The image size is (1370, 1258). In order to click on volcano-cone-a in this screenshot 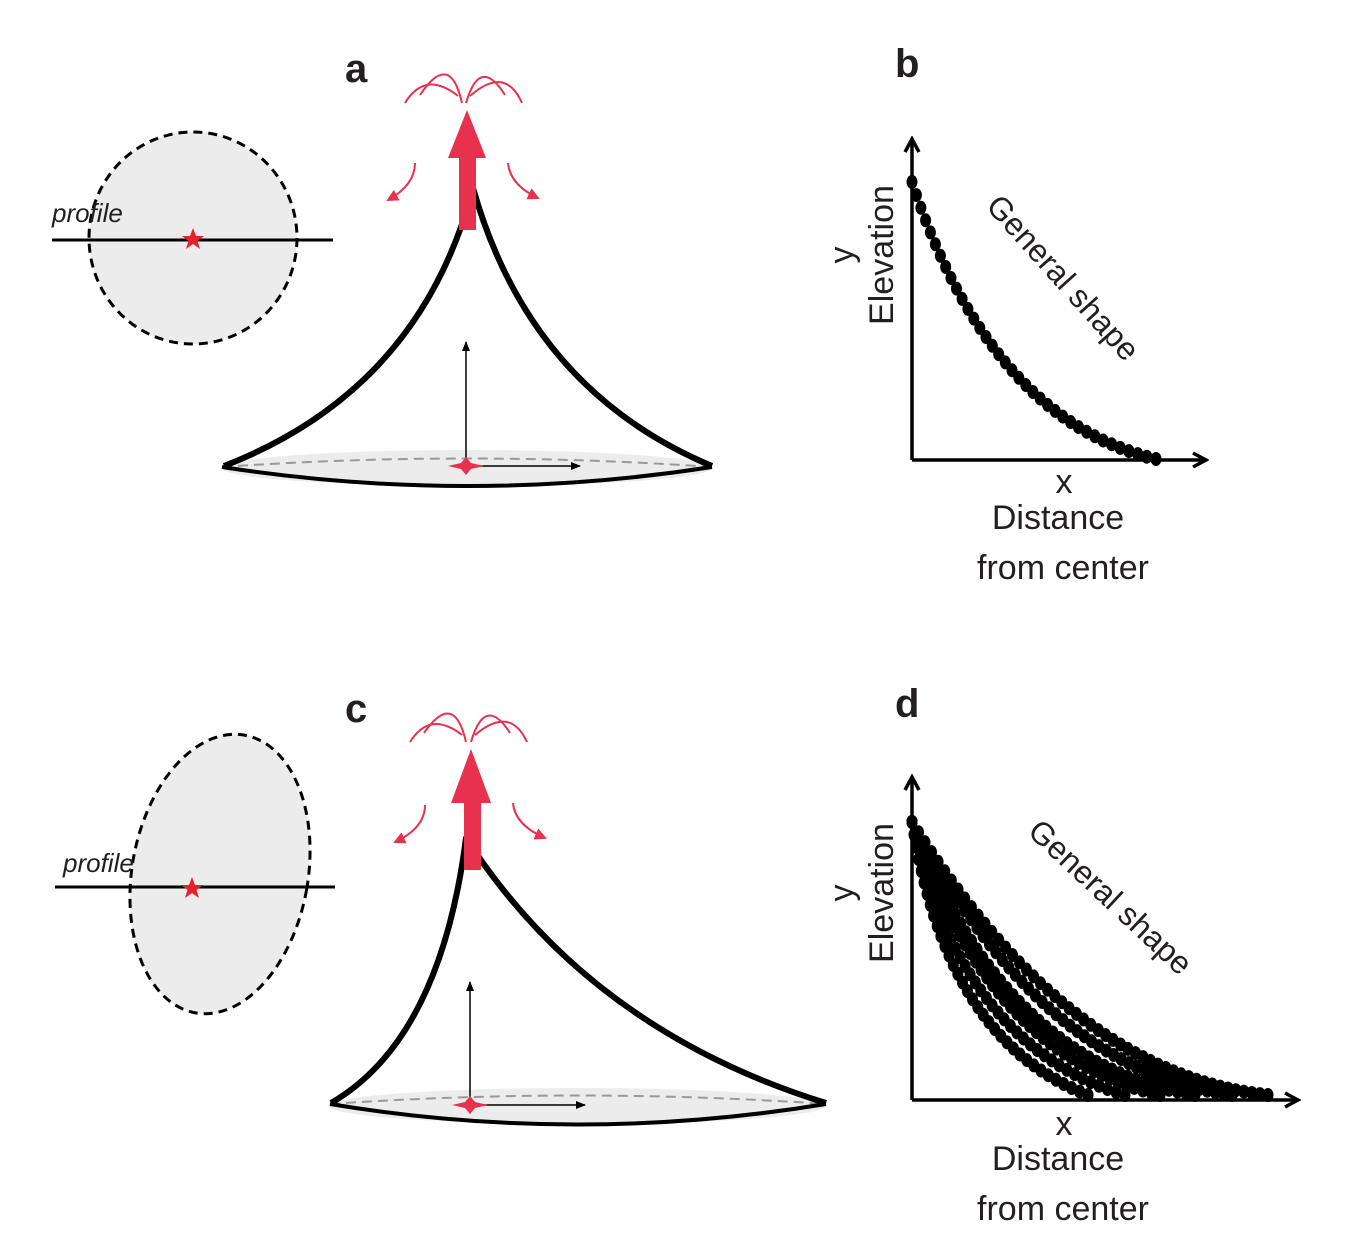, I will do `click(467, 336)`.